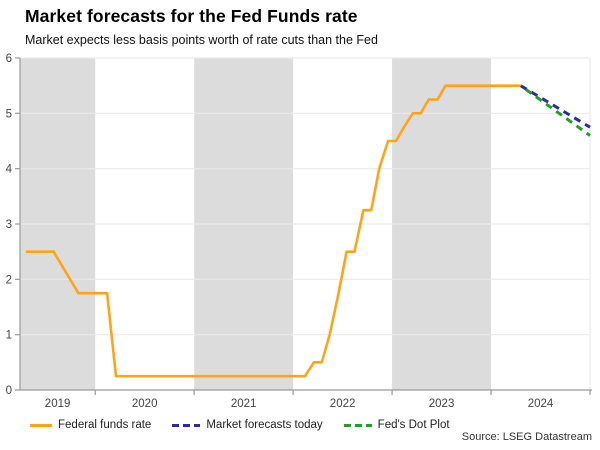  Describe the element at coordinates (9, 225) in the screenshot. I see `y-tick-label: 3` at that location.